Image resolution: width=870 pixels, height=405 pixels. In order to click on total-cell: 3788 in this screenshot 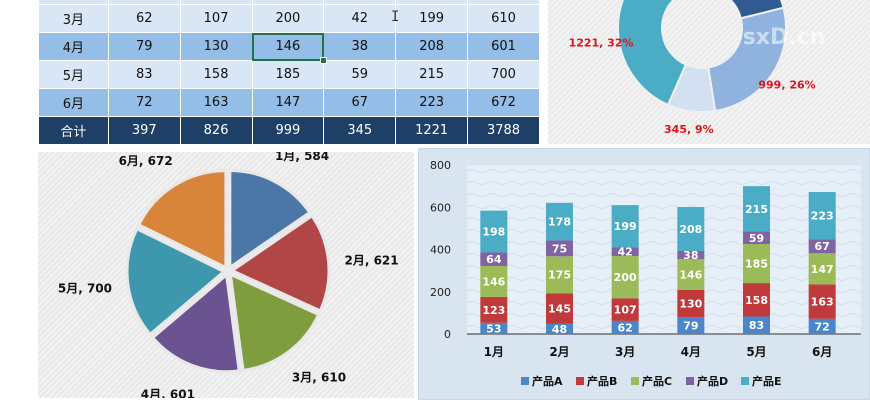, I will do `click(503, 130)`.